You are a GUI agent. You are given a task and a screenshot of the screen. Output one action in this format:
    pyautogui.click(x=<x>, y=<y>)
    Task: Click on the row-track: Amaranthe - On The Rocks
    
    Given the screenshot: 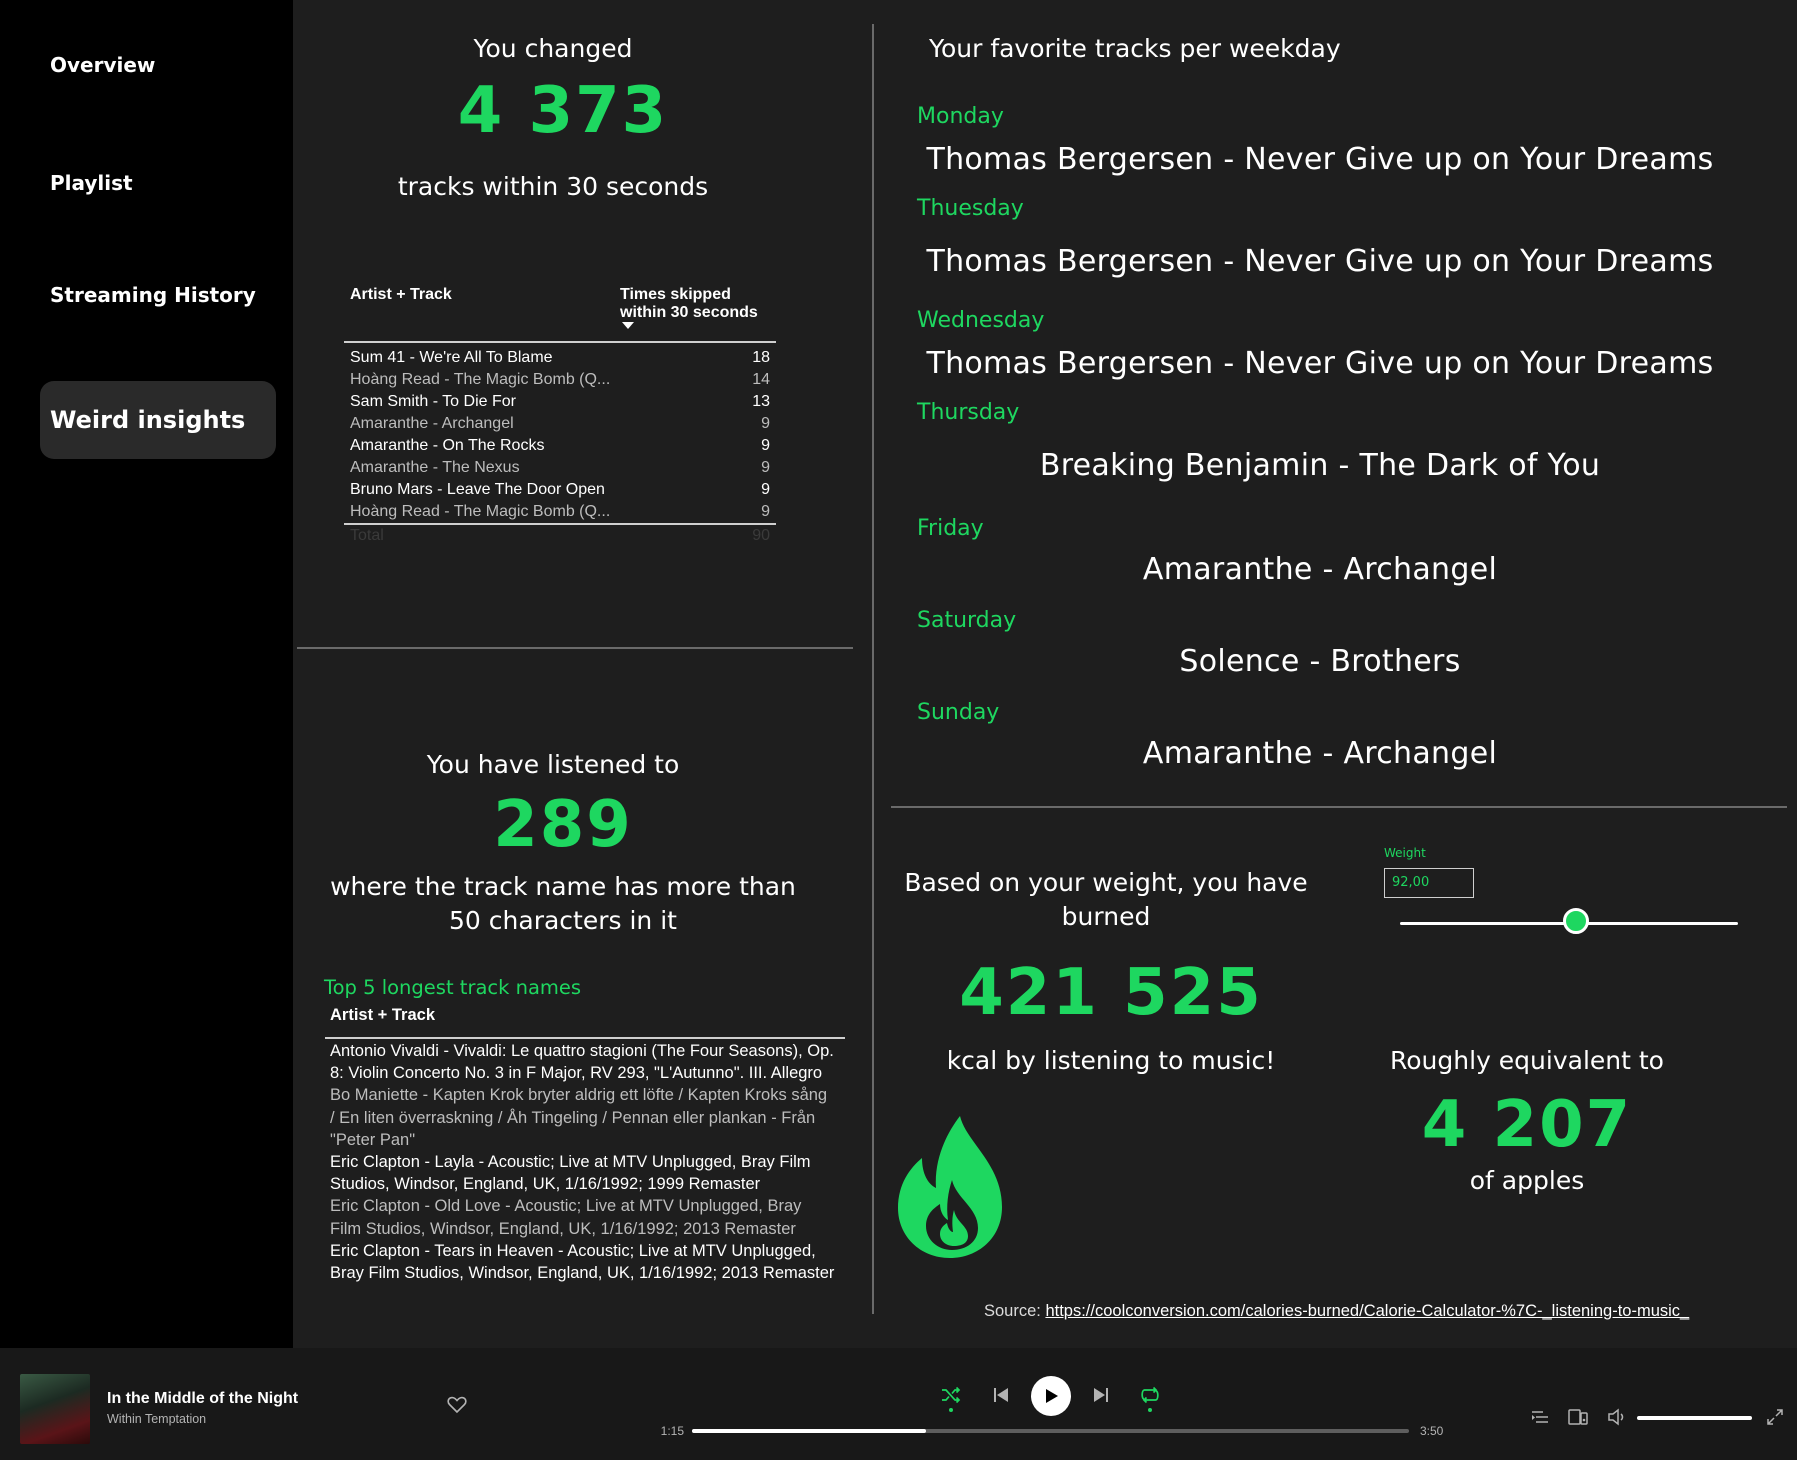 What is the action you would take?
    pyautogui.click(x=447, y=445)
    